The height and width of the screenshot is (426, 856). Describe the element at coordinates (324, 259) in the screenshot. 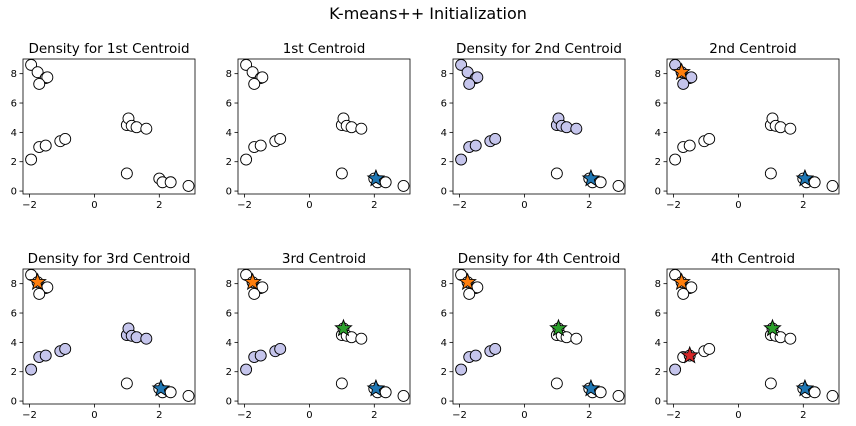

I see `subplot-title: 3rd Centroid` at that location.